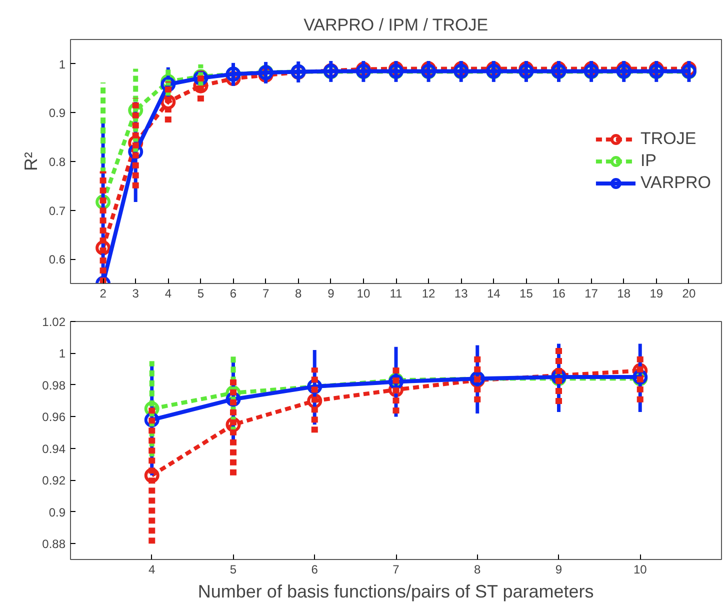 The height and width of the screenshot is (604, 725). Describe the element at coordinates (675, 183) in the screenshot. I see `legend-label: VARPRO` at that location.